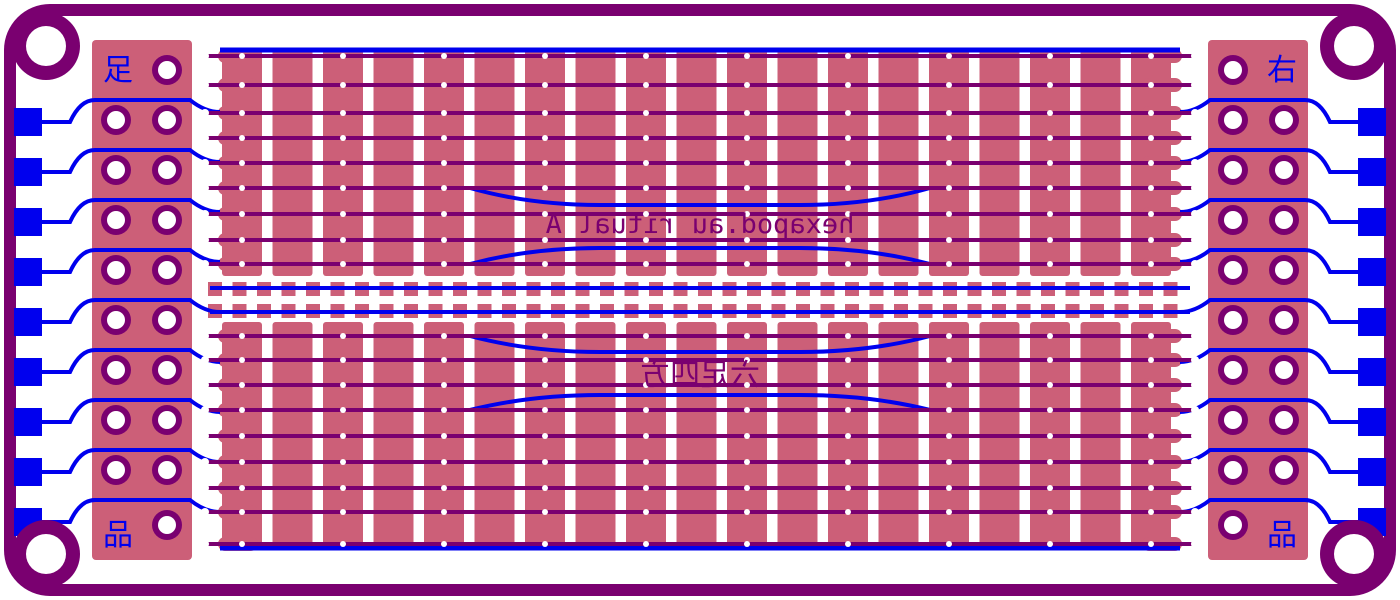  Describe the element at coordinates (1282, 535) in the screenshot. I see `corner-glyph-bottom-right: 品` at that location.